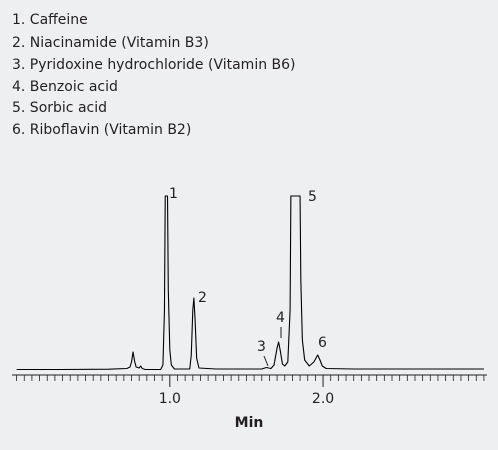 This screenshot has height=450, width=498. What do you see at coordinates (323, 399) in the screenshot?
I see `x-tick-label: 2.0` at bounding box center [323, 399].